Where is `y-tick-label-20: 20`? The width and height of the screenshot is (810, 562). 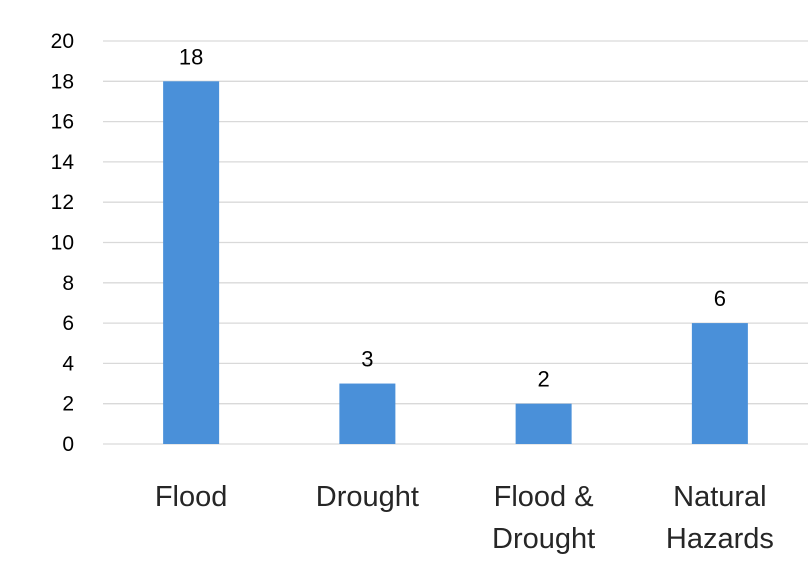 y-tick-label-20: 20 is located at coordinates (62, 41).